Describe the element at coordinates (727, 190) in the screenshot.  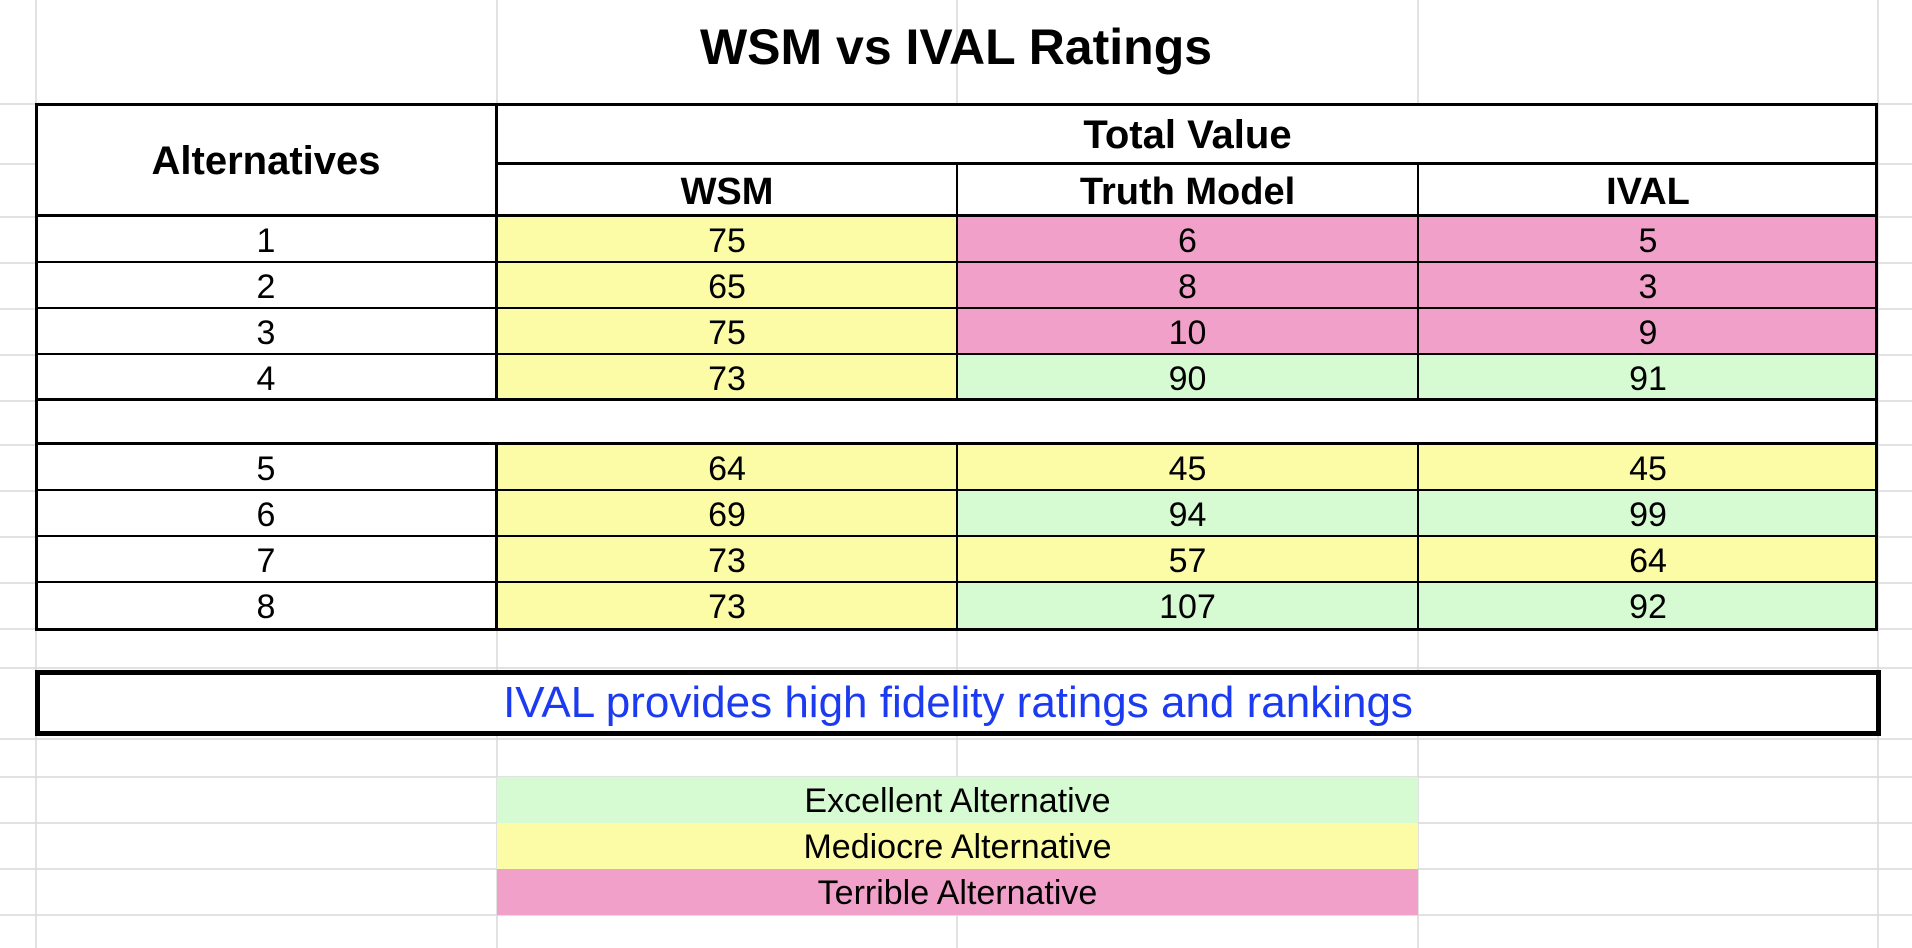
I see `wsm-column-header: WSM` at that location.